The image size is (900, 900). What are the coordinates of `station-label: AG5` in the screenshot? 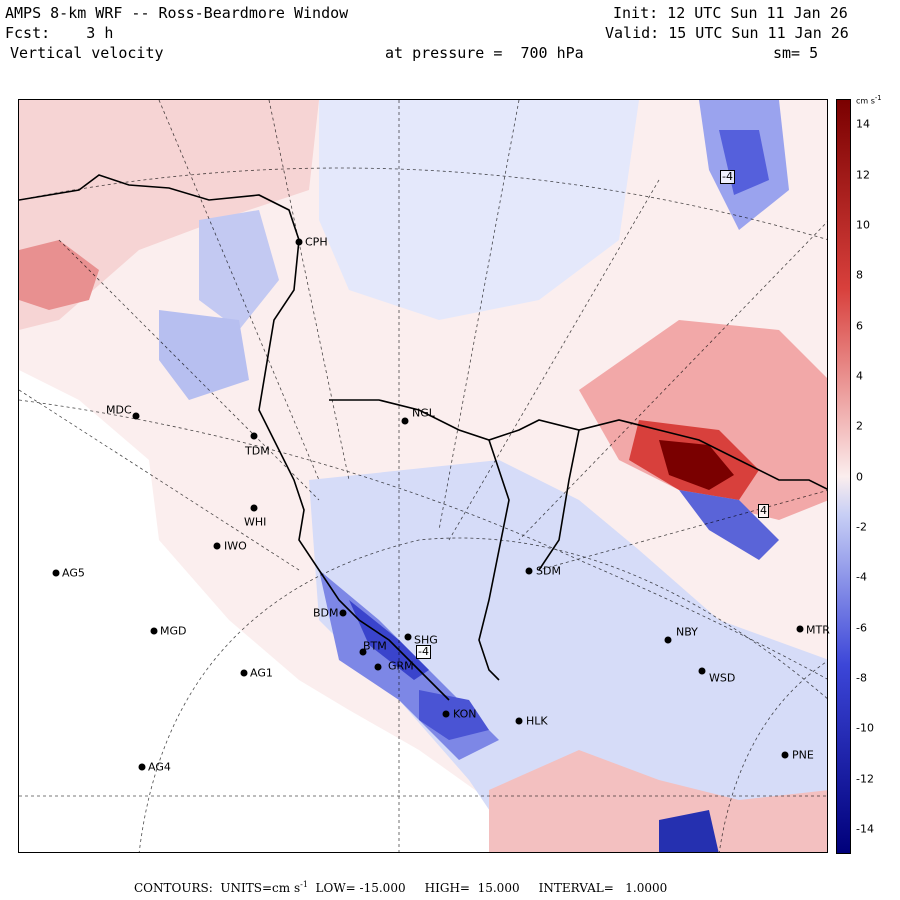 It's located at (73, 573).